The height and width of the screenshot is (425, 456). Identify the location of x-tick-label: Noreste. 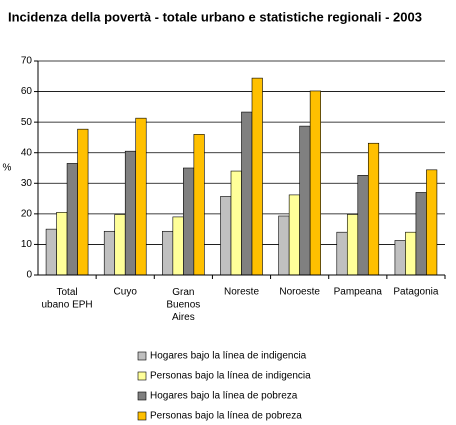
(241, 292).